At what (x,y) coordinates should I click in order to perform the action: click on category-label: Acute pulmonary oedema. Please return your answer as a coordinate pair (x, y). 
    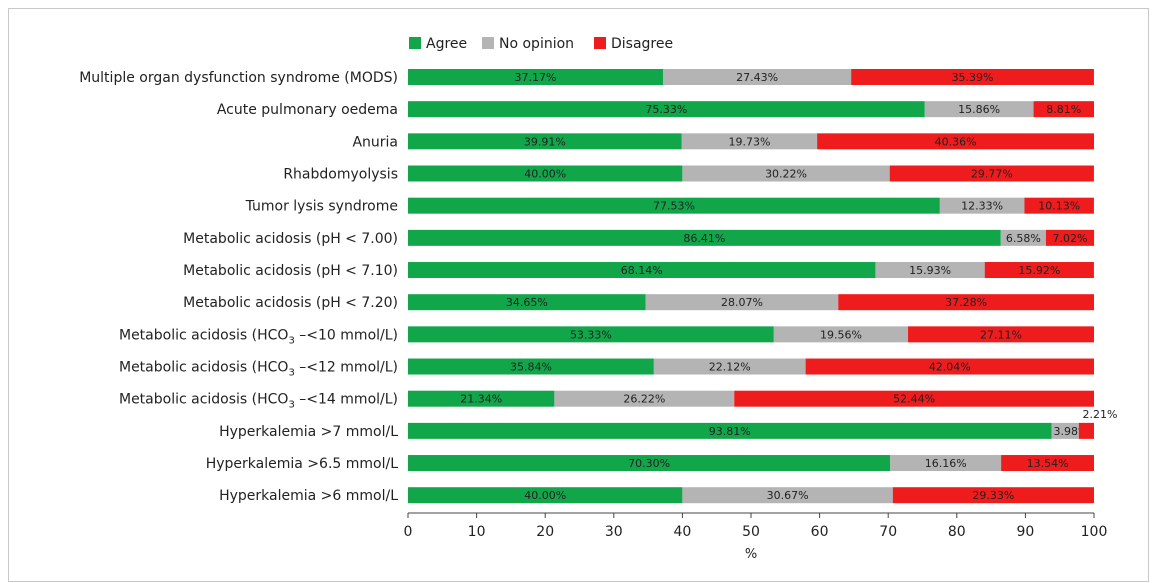
    Looking at the image, I should click on (307, 110).